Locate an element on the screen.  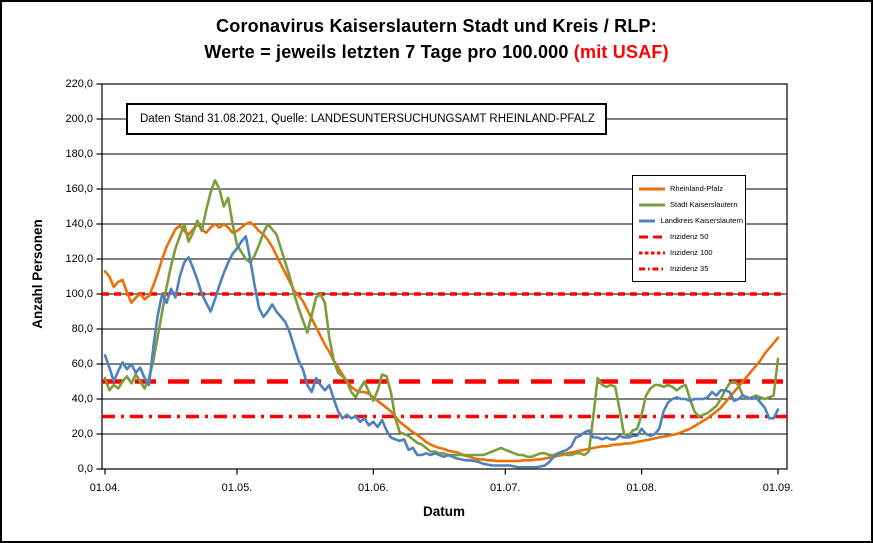
y-tick-label: 80,0 is located at coordinates (82, 329).